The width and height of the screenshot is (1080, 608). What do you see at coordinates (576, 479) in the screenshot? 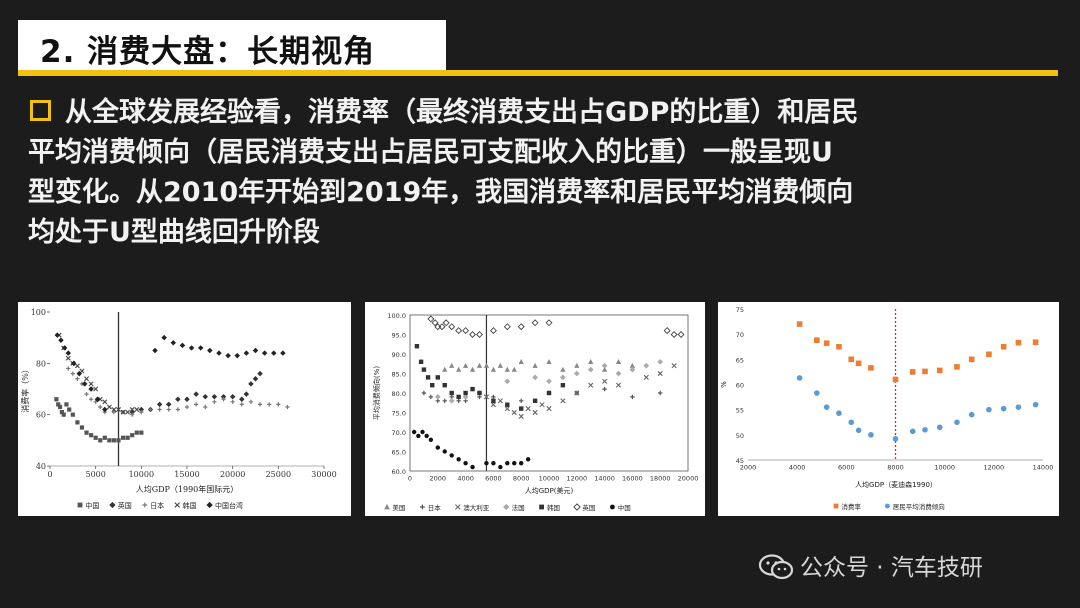
I see `x-tick-label: 12000` at bounding box center [576, 479].